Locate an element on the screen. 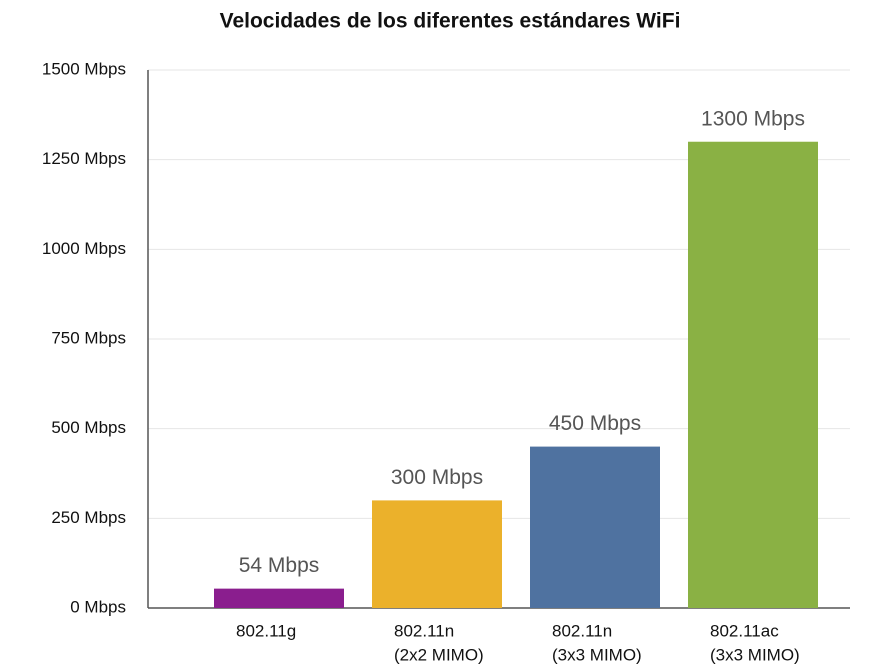  data-label: 300 Mbps is located at coordinates (437, 477).